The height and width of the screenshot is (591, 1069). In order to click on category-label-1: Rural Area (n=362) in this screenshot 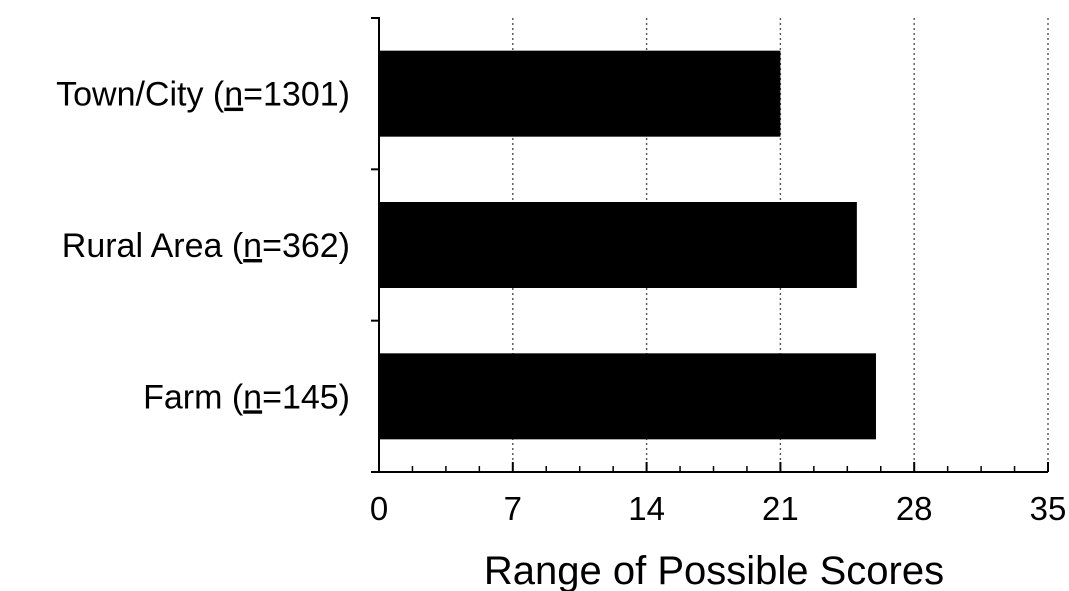, I will do `click(206, 246)`.